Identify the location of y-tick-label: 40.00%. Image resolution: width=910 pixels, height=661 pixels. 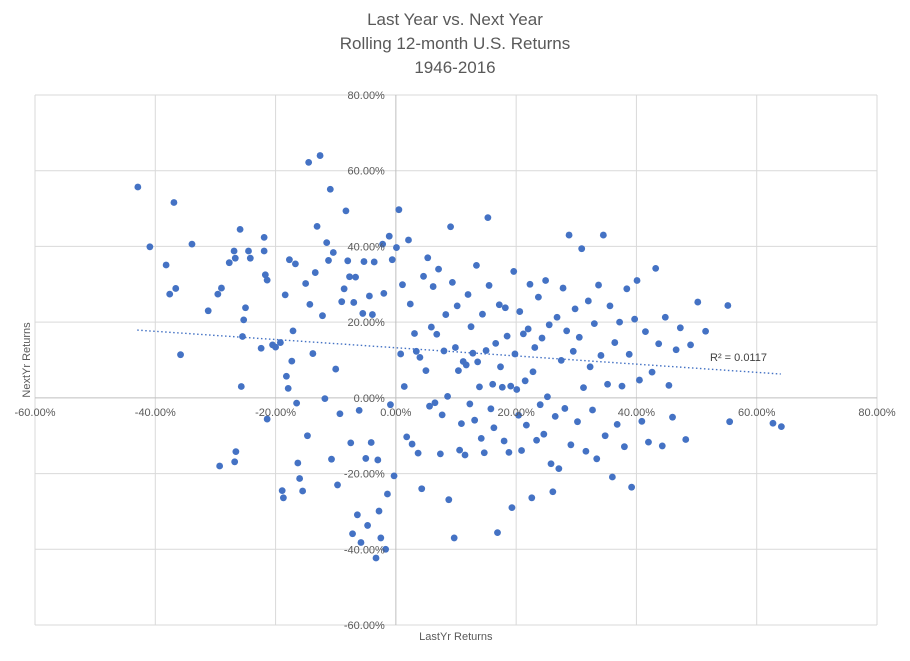
(367, 247).